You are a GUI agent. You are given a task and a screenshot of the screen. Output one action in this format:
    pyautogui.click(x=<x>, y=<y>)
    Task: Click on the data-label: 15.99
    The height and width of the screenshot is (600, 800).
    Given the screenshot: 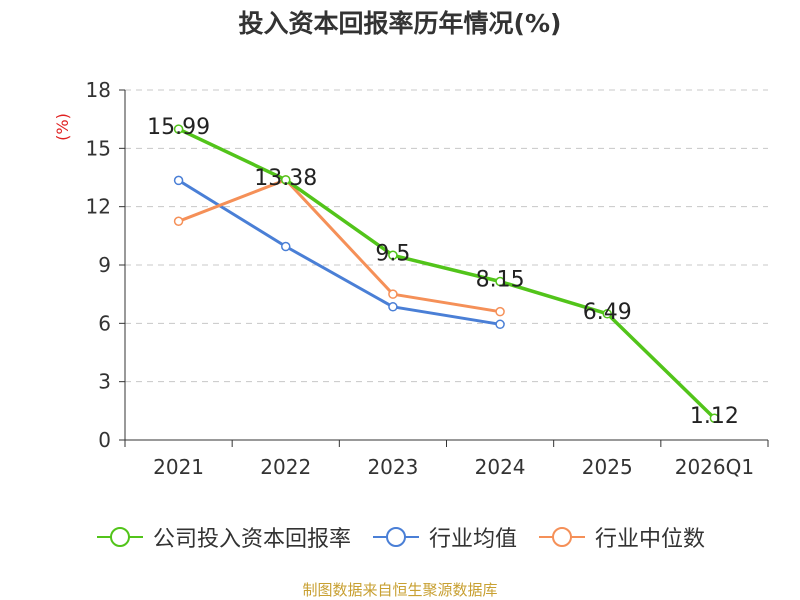 What is the action you would take?
    pyautogui.click(x=178, y=127)
    